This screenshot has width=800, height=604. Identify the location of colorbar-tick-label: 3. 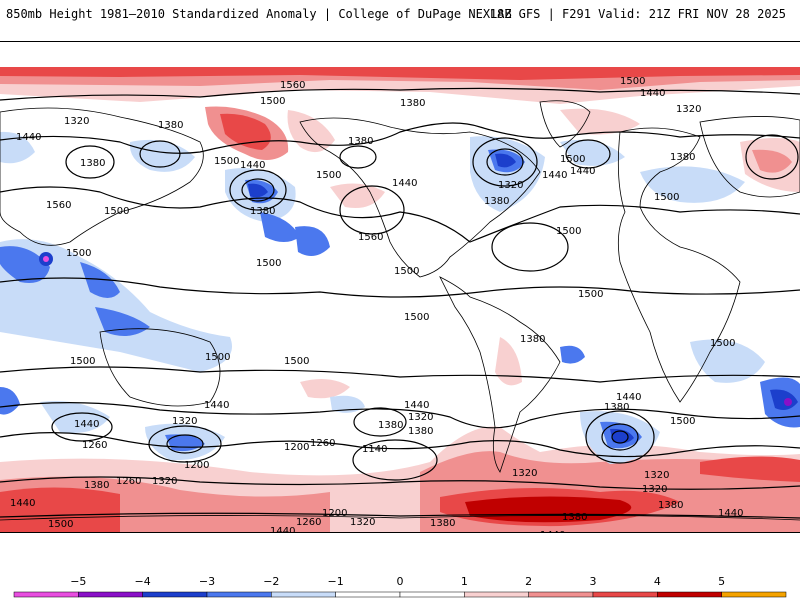
(593, 581).